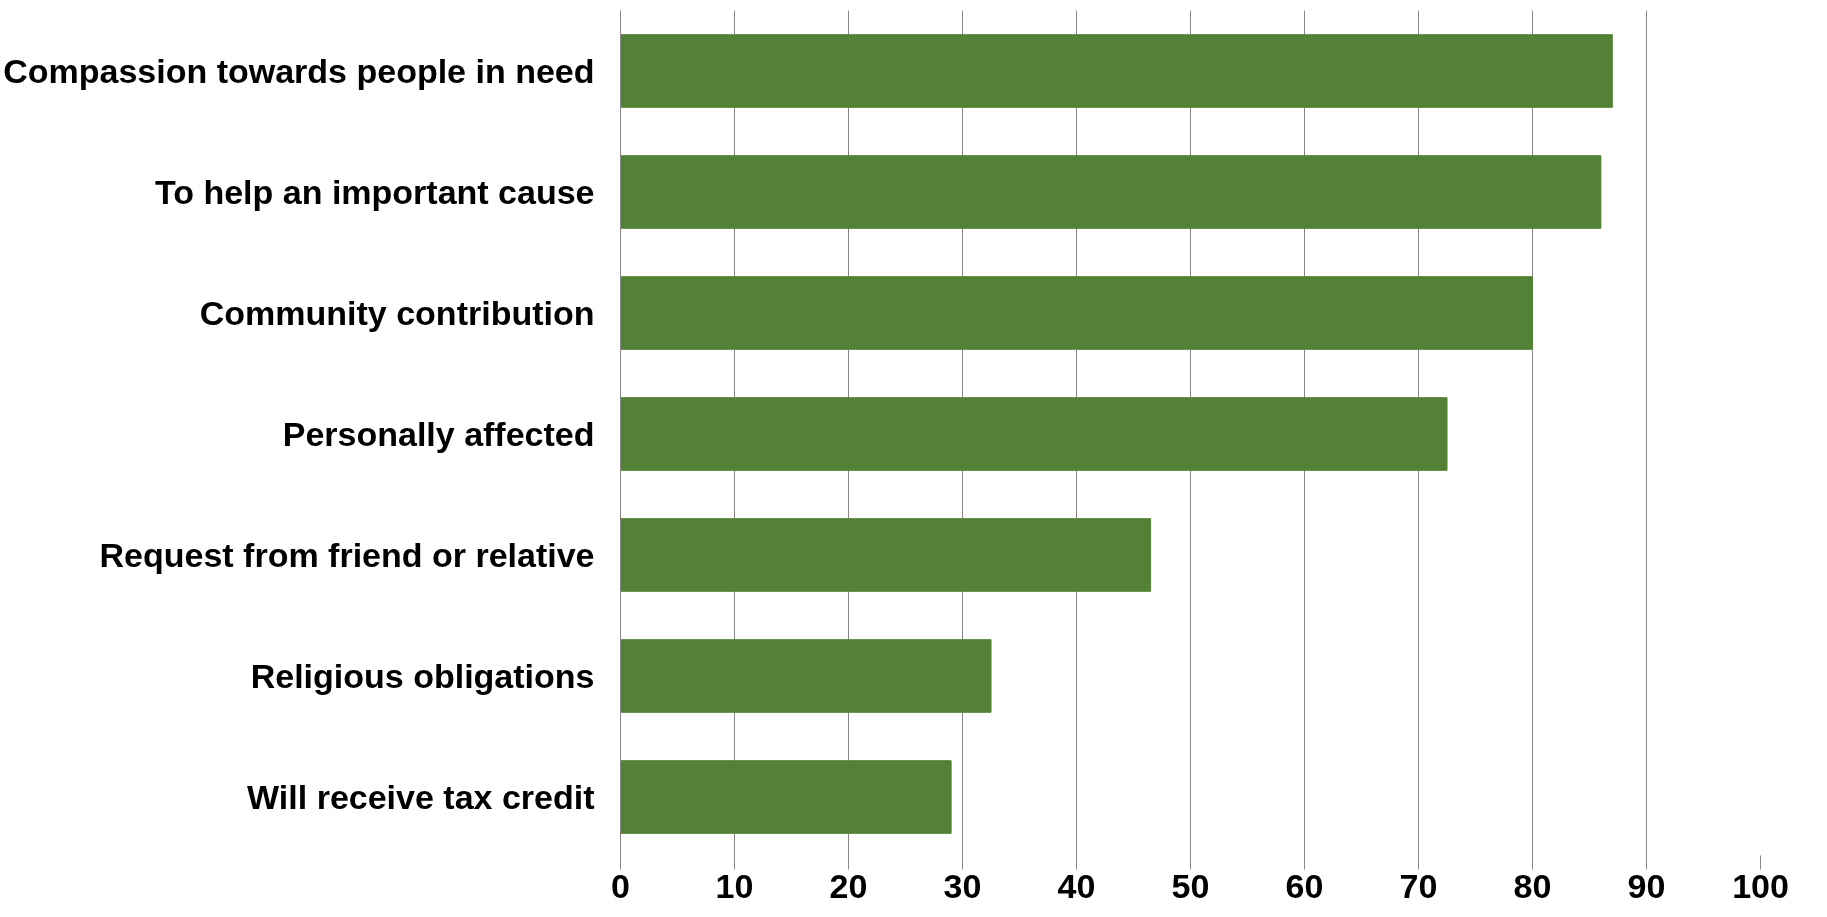 This screenshot has width=1827, height=917. I want to click on y-tick-label: Community contribution, so click(397, 313).